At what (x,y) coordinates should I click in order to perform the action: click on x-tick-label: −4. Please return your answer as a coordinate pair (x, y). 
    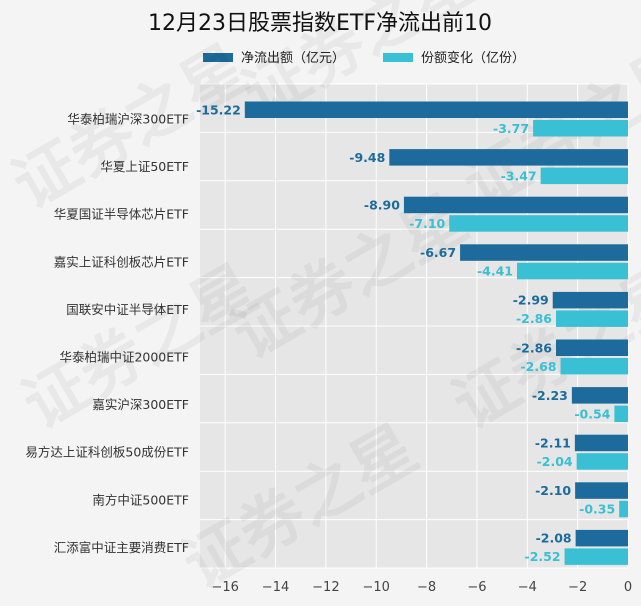
    Looking at the image, I should click on (527, 587).